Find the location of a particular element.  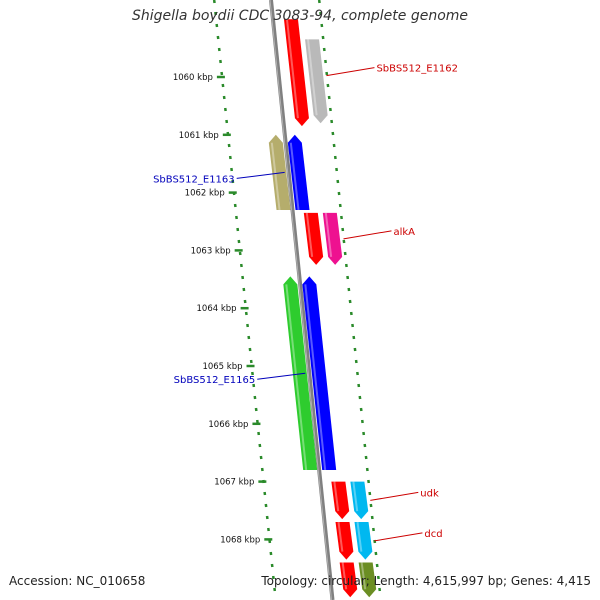

scale-ruler-left is located at coordinates (244, 296).